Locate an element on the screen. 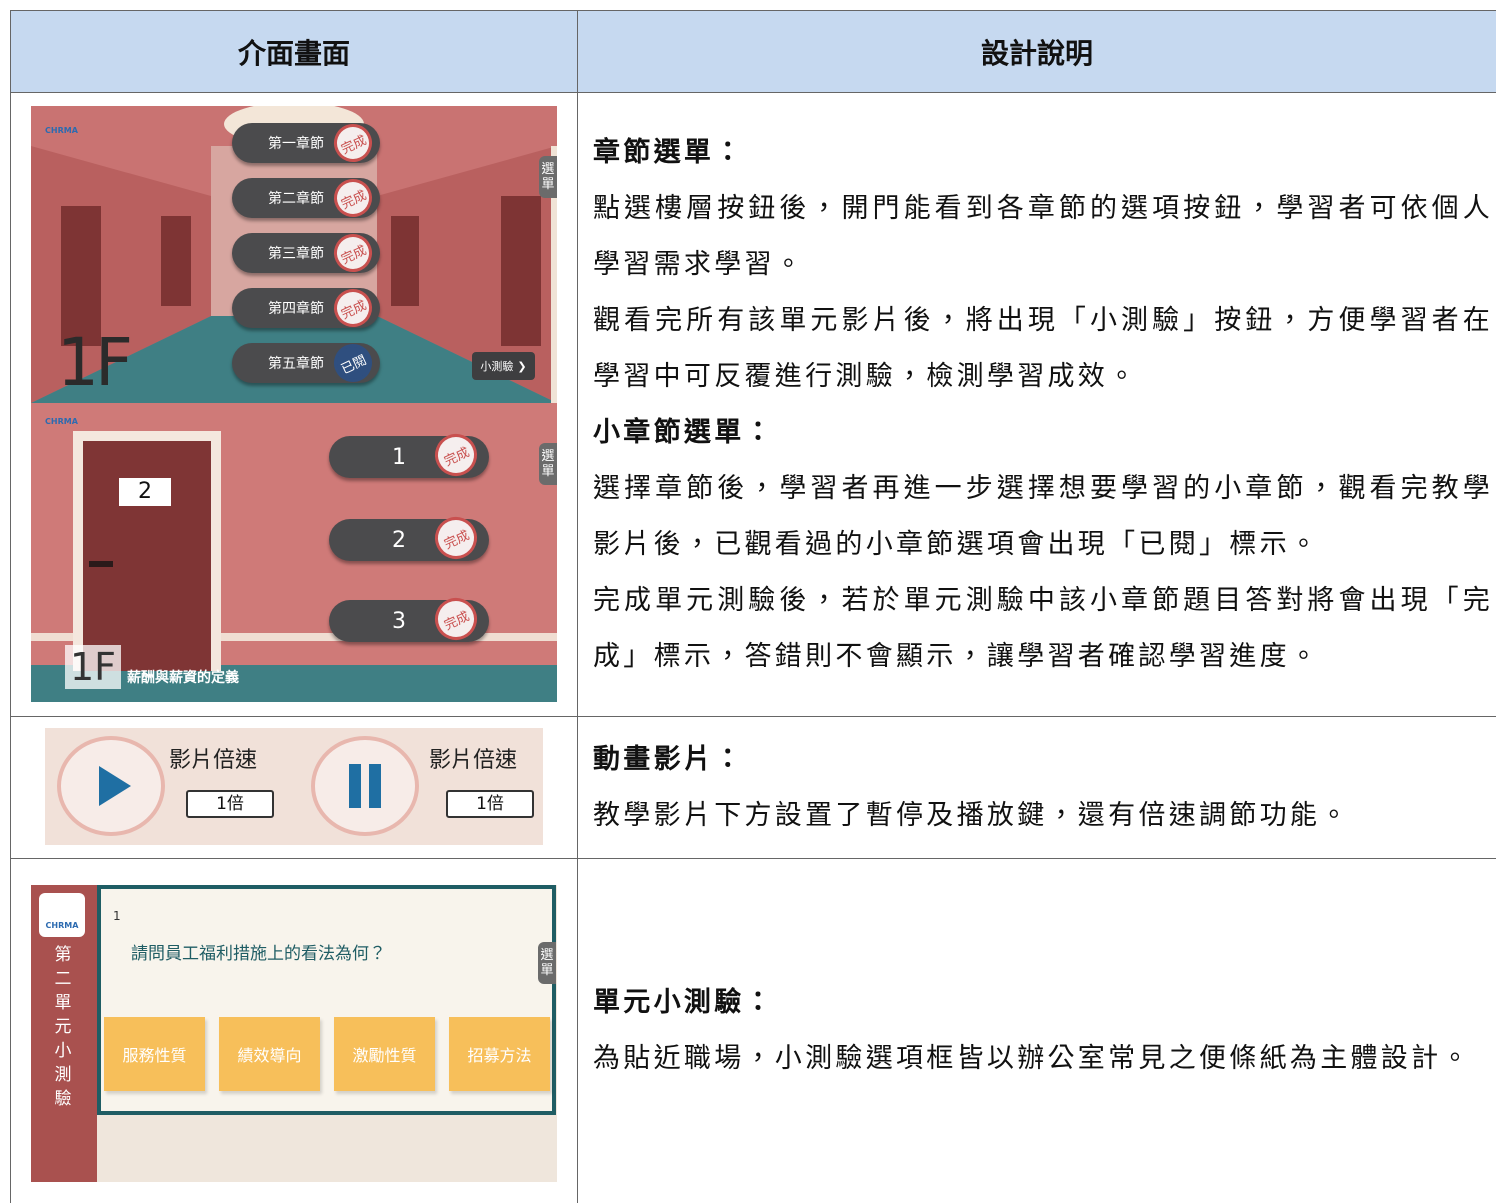 Image resolution: width=1496 pixels, height=1203 pixels. header-cell: 介面畫面 is located at coordinates (294, 51).